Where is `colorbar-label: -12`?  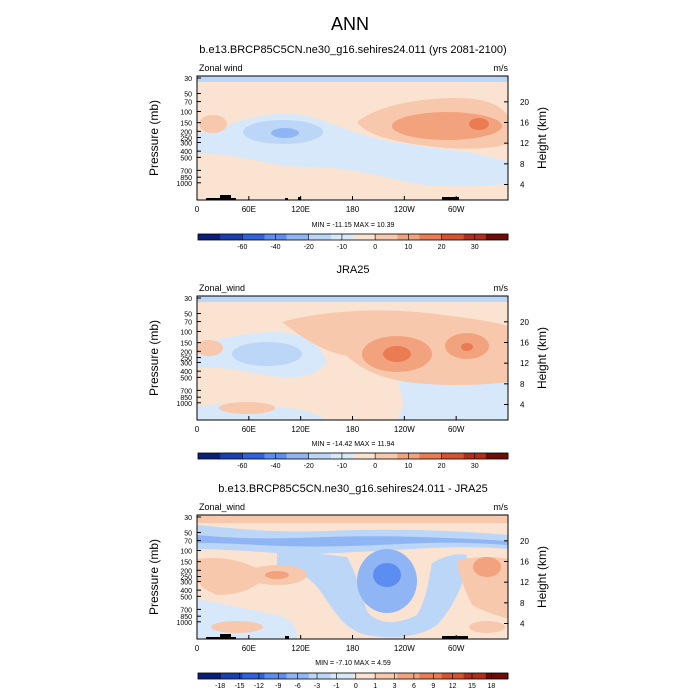 colorbar-label: -12 is located at coordinates (259, 686).